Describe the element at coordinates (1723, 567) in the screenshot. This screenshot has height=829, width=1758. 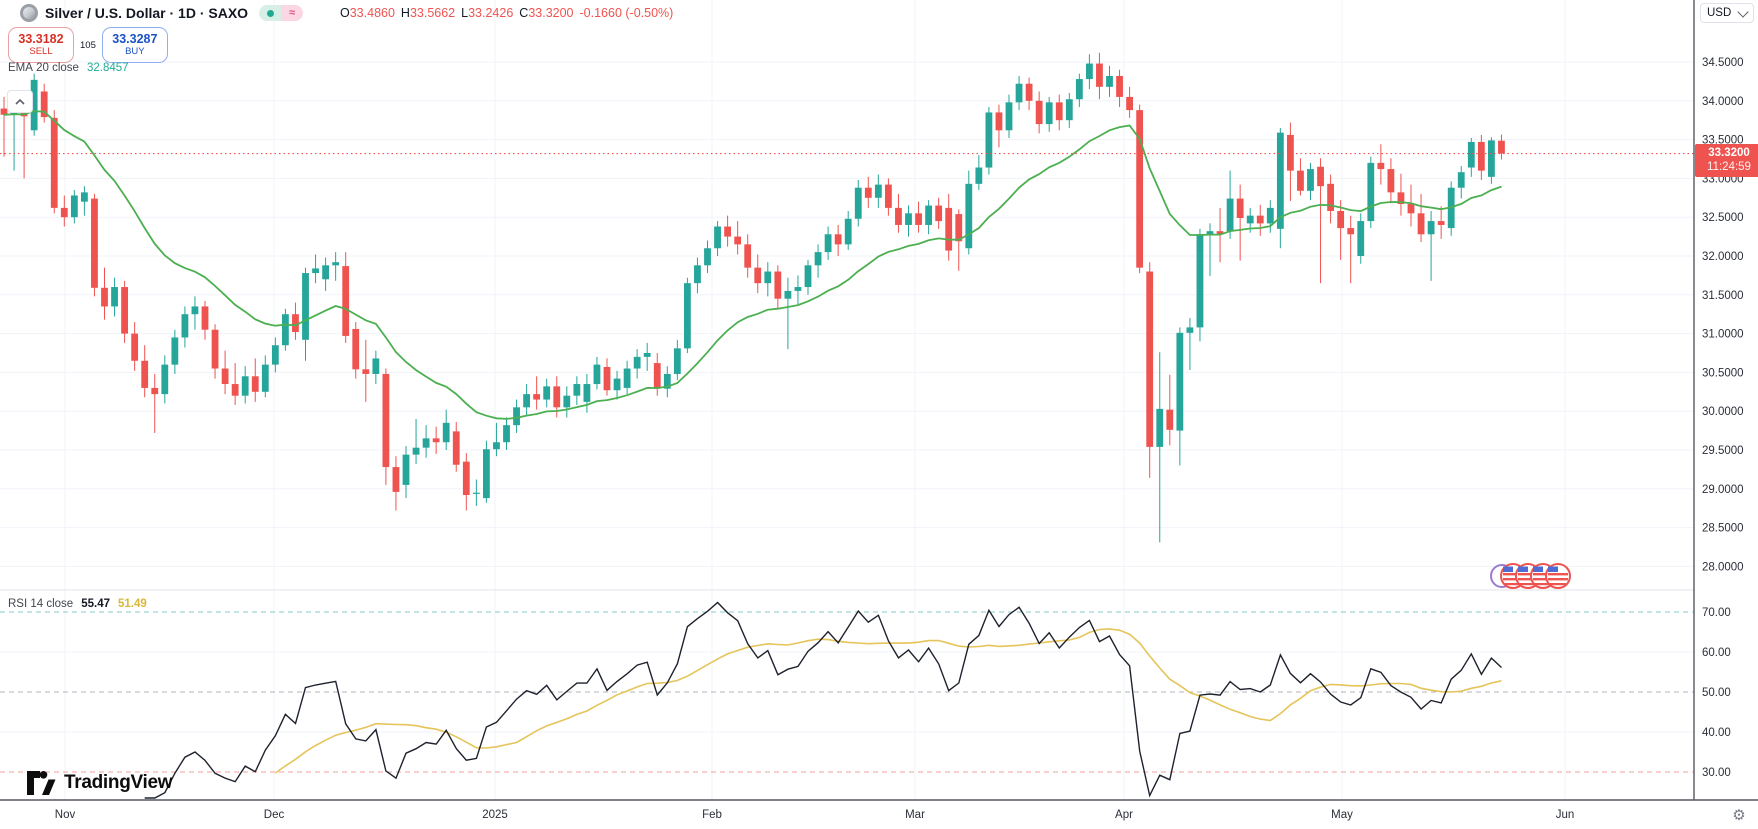
I see `svg-text: 28.0000` at that location.